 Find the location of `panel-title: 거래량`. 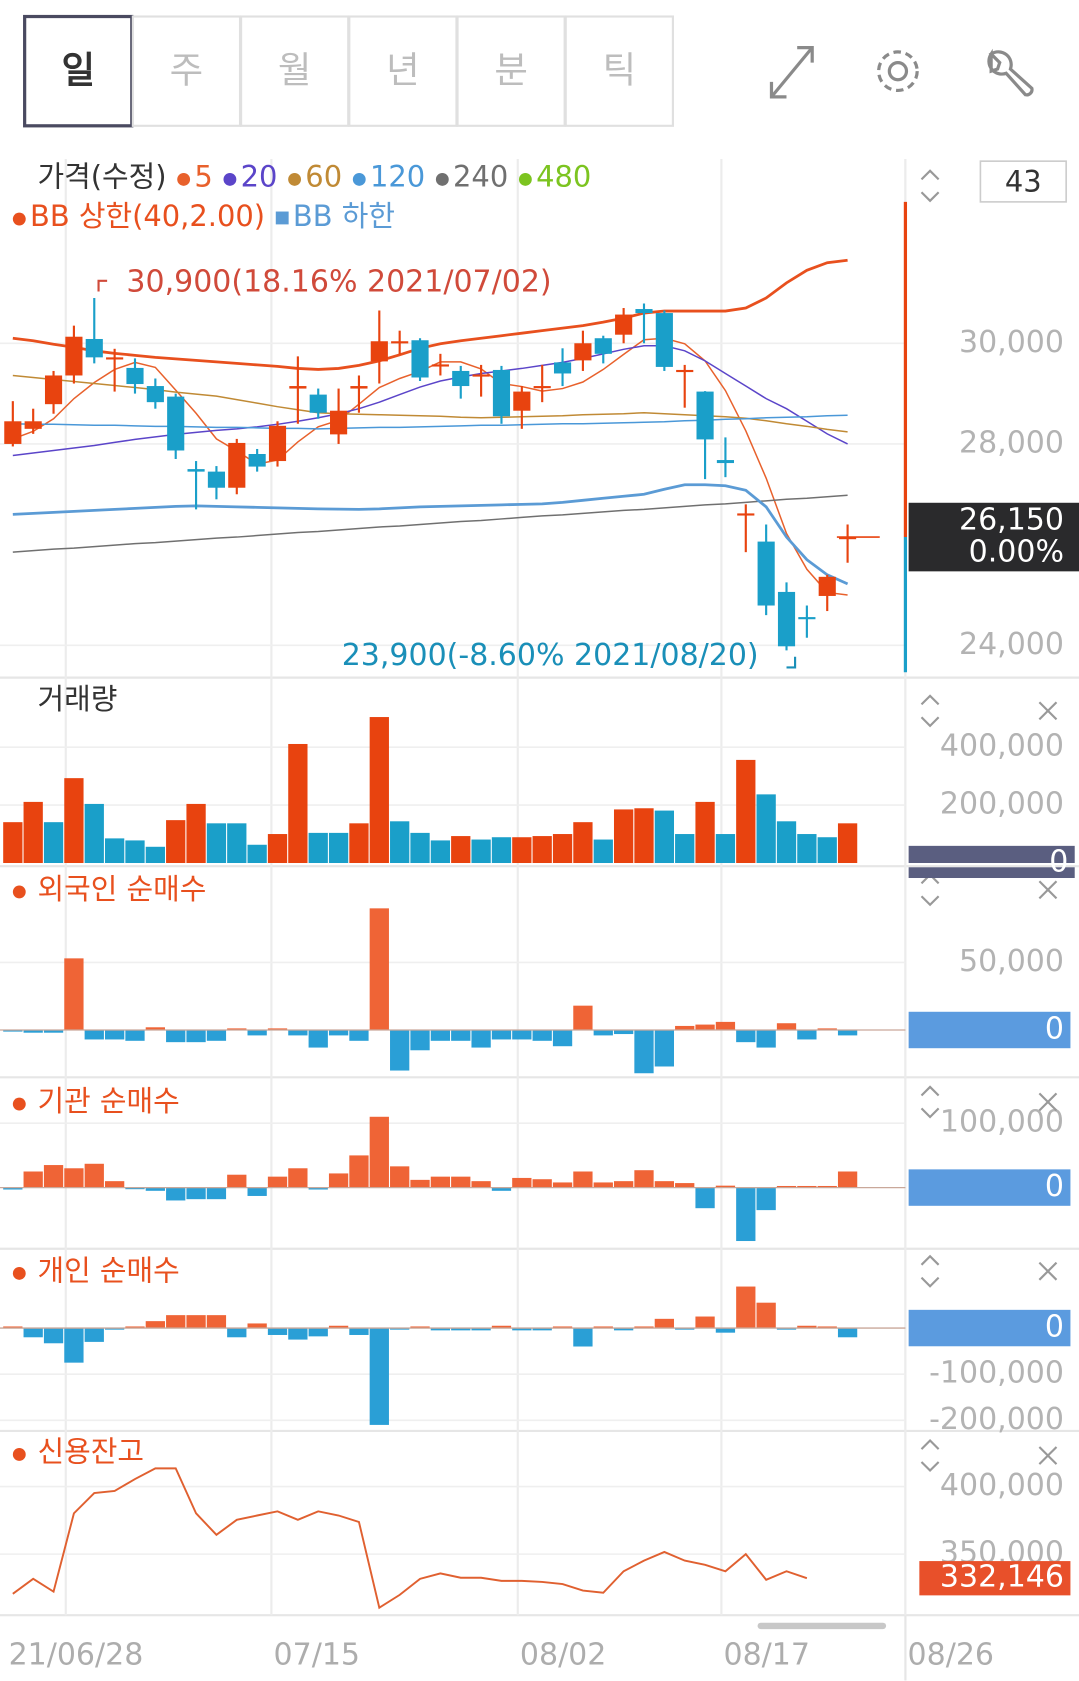

panel-title: 거래량 is located at coordinates (78, 699).